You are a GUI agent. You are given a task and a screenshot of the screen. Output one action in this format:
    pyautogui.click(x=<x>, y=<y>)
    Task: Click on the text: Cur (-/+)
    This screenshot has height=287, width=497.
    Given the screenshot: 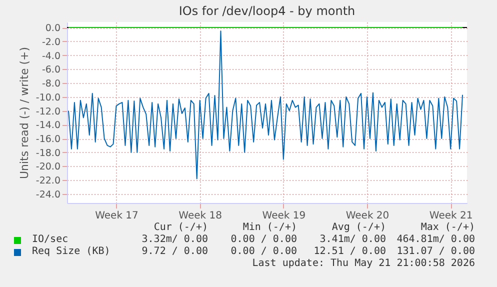 What is the action you would take?
    pyautogui.click(x=180, y=228)
    